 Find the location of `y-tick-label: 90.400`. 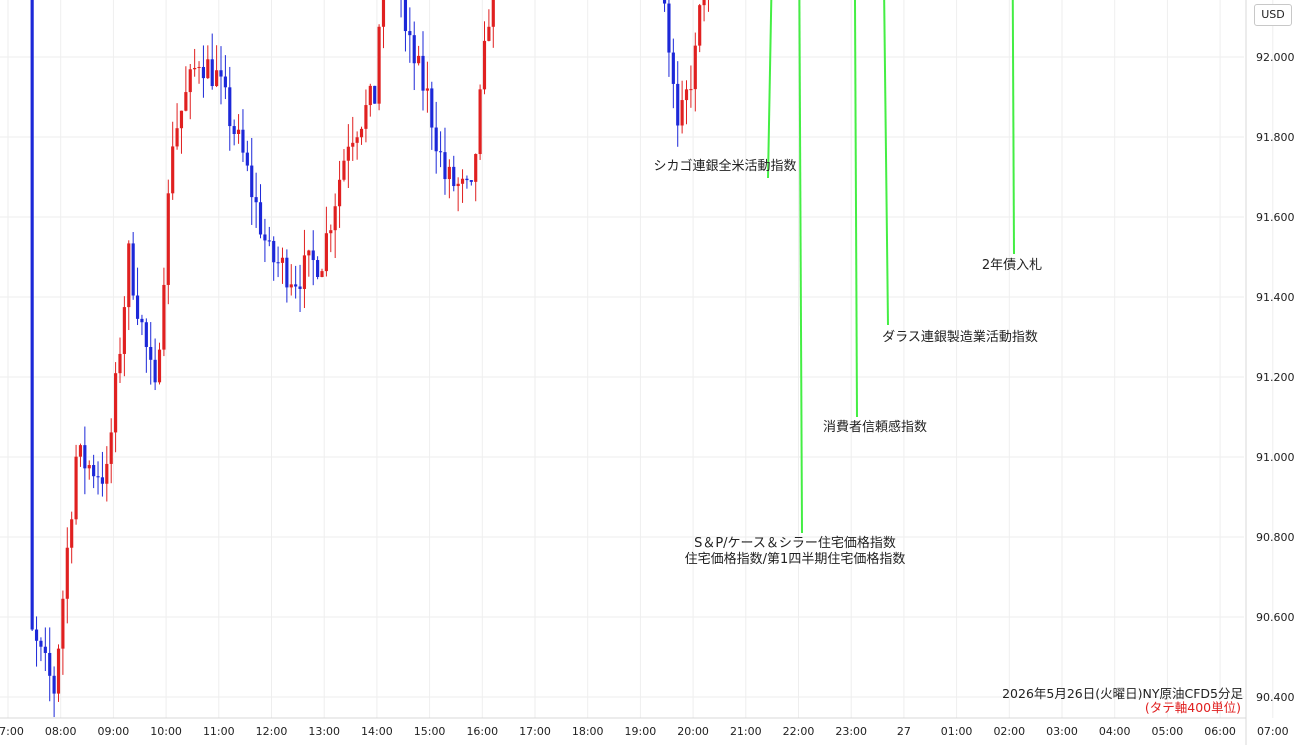

y-tick-label: 90.400 is located at coordinates (1275, 697).